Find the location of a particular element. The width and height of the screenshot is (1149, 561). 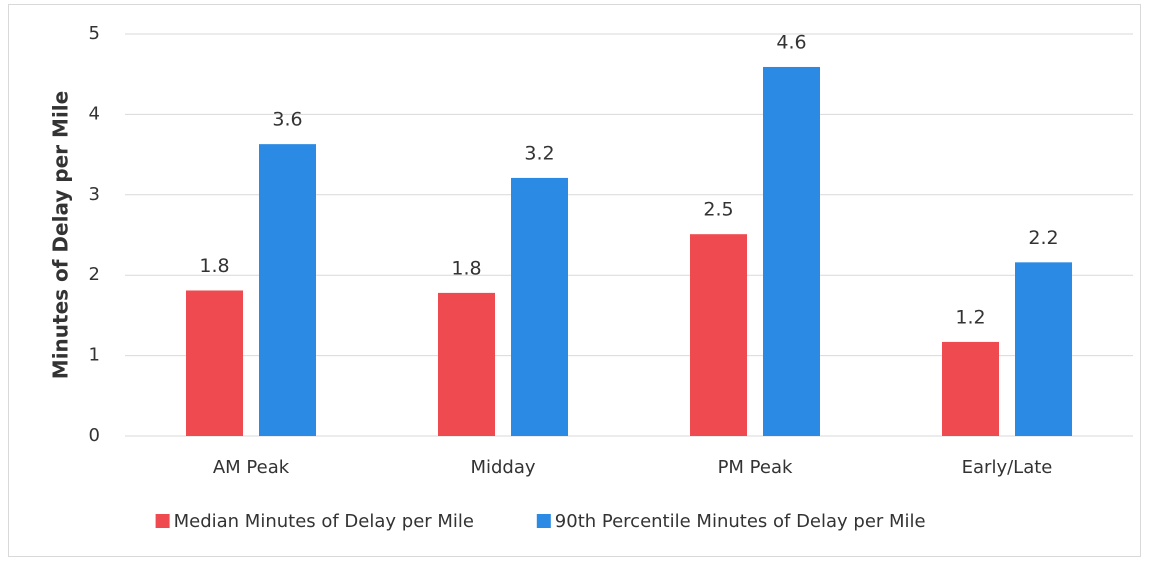

y-tick-label: 2 is located at coordinates (94, 274).